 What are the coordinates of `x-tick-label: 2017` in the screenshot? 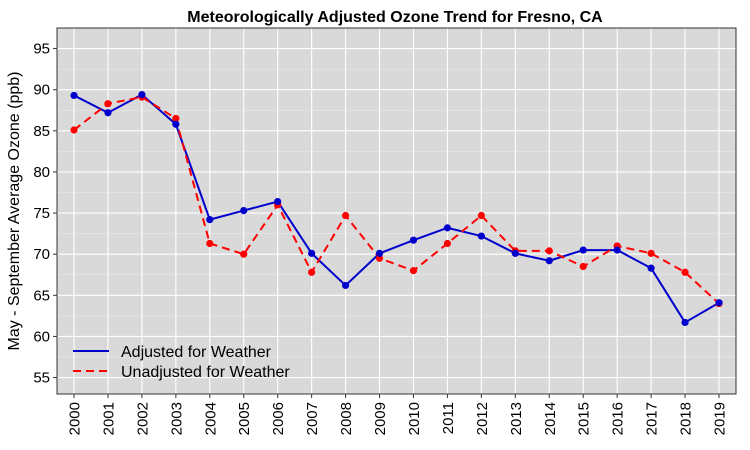 It's located at (652, 418).